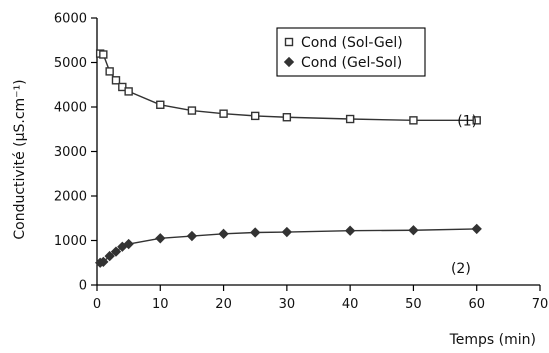 The height and width of the screenshot is (353, 549). I want to click on x-tick-label: 10, so click(160, 304).